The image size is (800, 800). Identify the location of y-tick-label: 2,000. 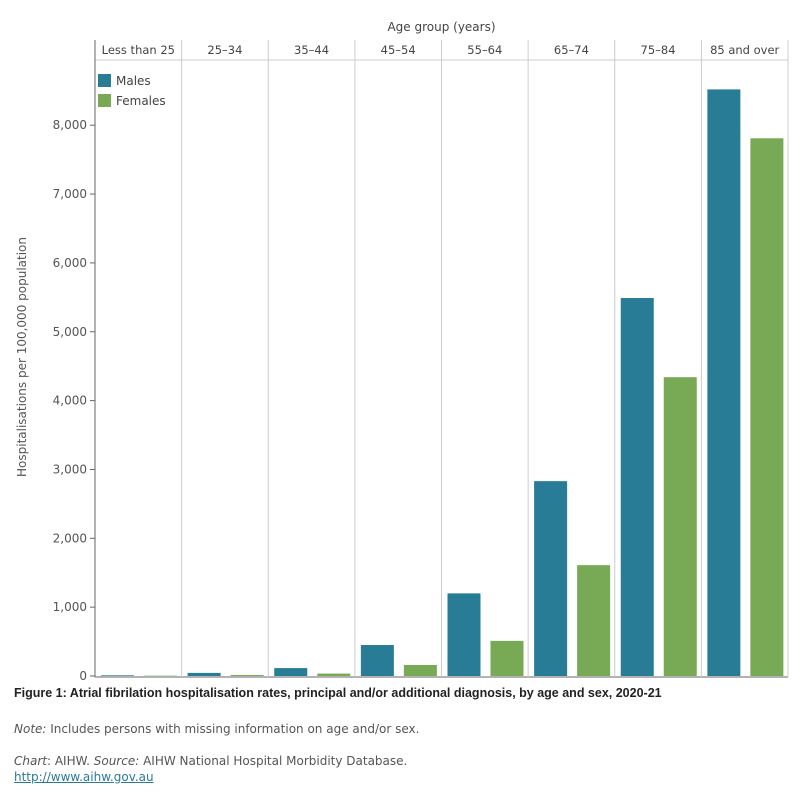
(70, 538).